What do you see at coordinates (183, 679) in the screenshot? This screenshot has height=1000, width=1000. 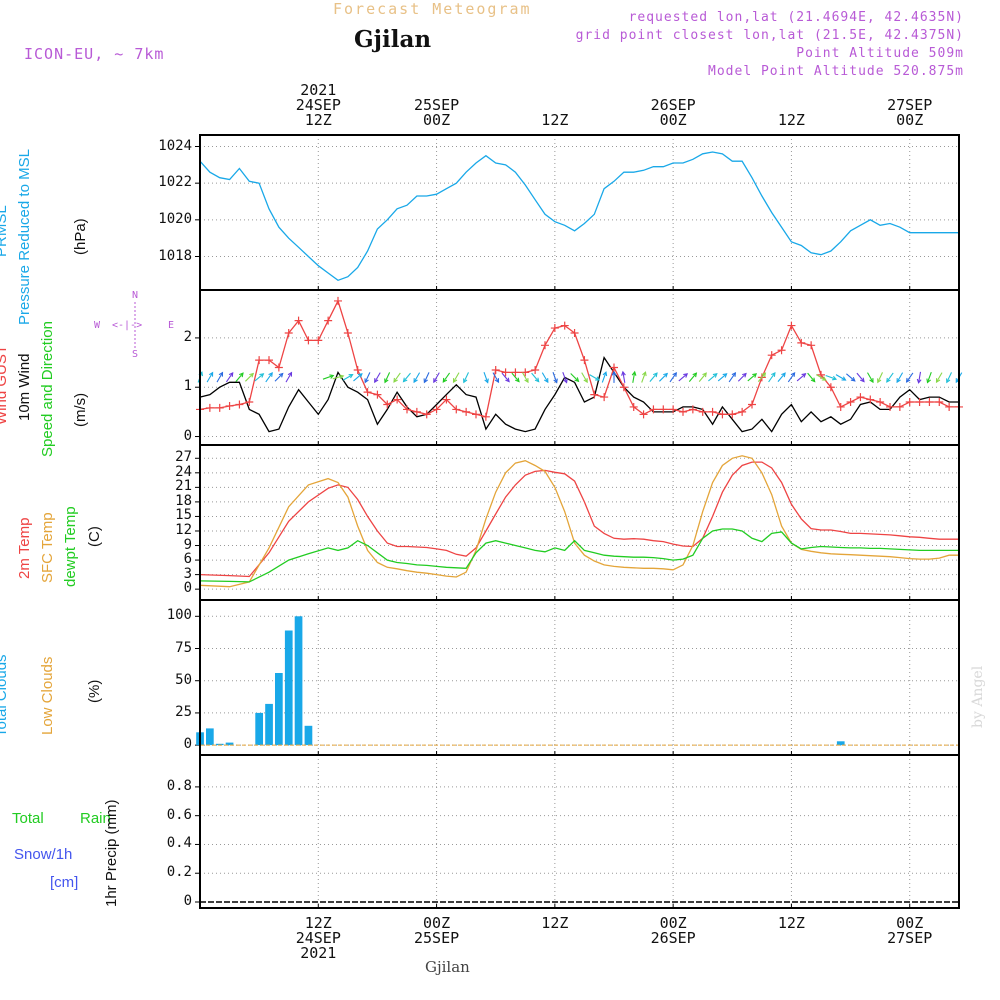 I see `y-tick-label: 50` at bounding box center [183, 679].